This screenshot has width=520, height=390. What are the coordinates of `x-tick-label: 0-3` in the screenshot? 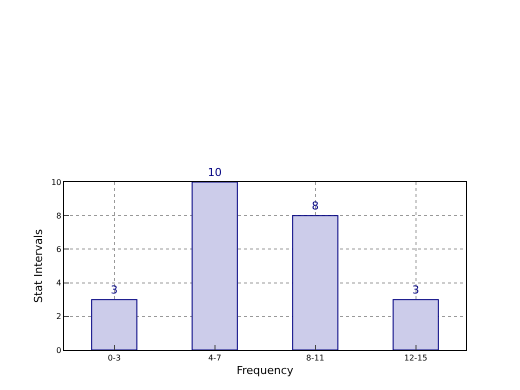 It's located at (114, 358).